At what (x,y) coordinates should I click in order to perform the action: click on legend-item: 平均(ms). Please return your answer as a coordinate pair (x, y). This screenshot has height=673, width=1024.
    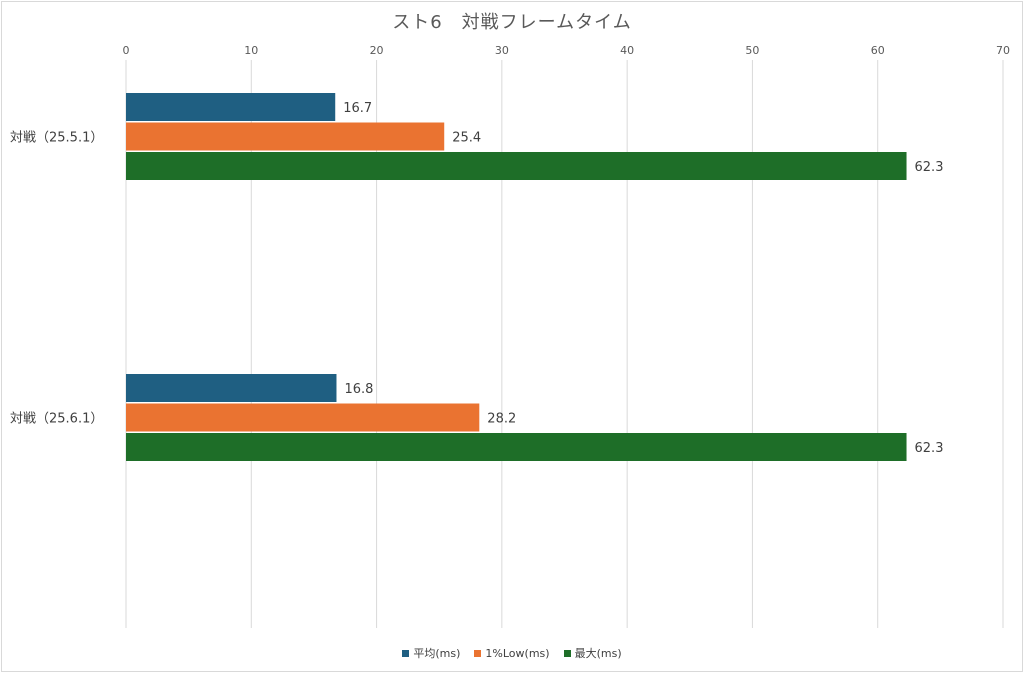
    Looking at the image, I should click on (431, 653).